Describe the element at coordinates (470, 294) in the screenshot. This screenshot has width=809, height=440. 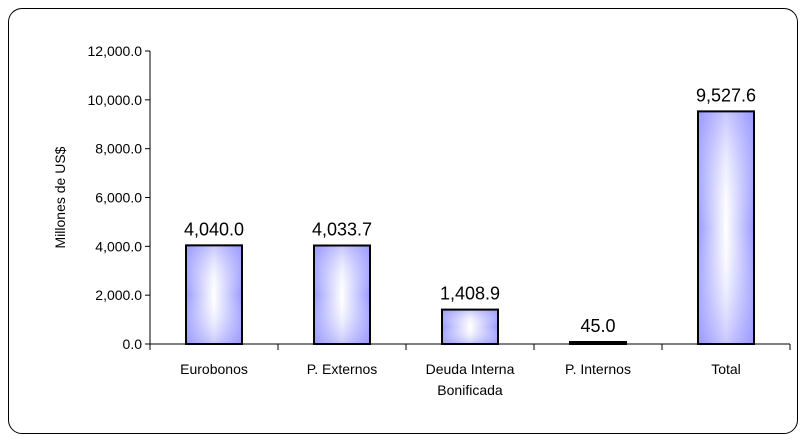
I see `bar-value-label: 1,408.9` at that location.